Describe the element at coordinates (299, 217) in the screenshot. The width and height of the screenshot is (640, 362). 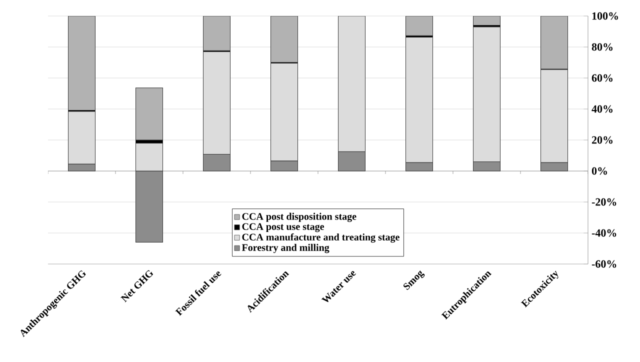
I see `legend-label: CCA post disposition stage` at that location.